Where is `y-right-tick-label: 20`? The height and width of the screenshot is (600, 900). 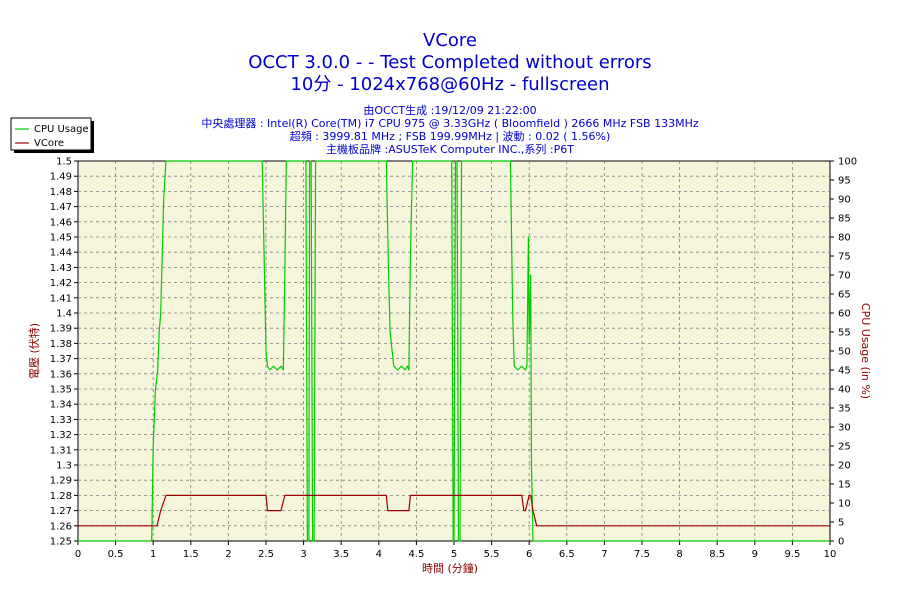 y-right-tick-label: 20 is located at coordinates (844, 466).